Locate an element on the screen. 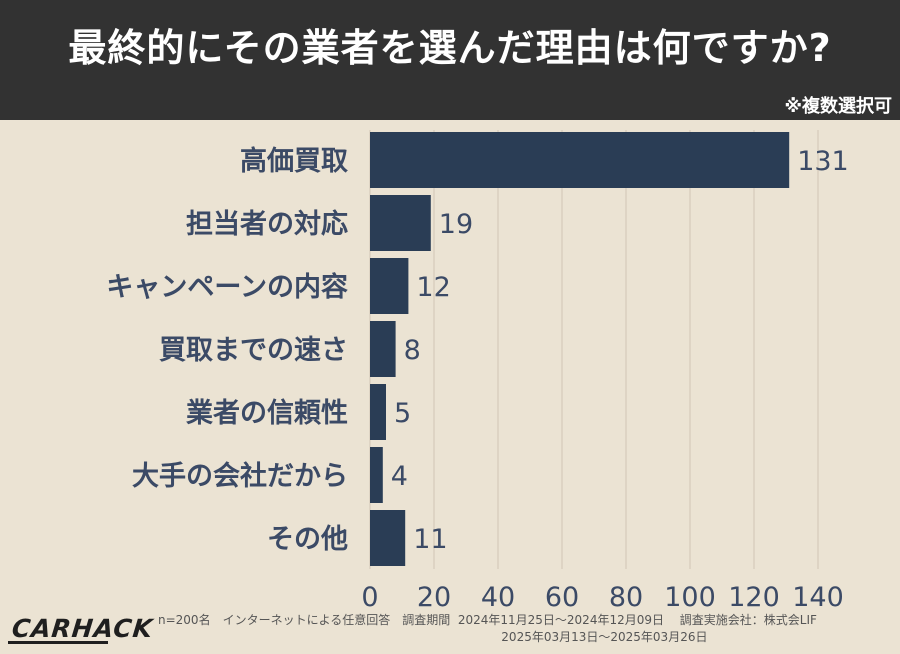 The height and width of the screenshot is (654, 900). category-label-0: 高価買取 is located at coordinates (294, 161).